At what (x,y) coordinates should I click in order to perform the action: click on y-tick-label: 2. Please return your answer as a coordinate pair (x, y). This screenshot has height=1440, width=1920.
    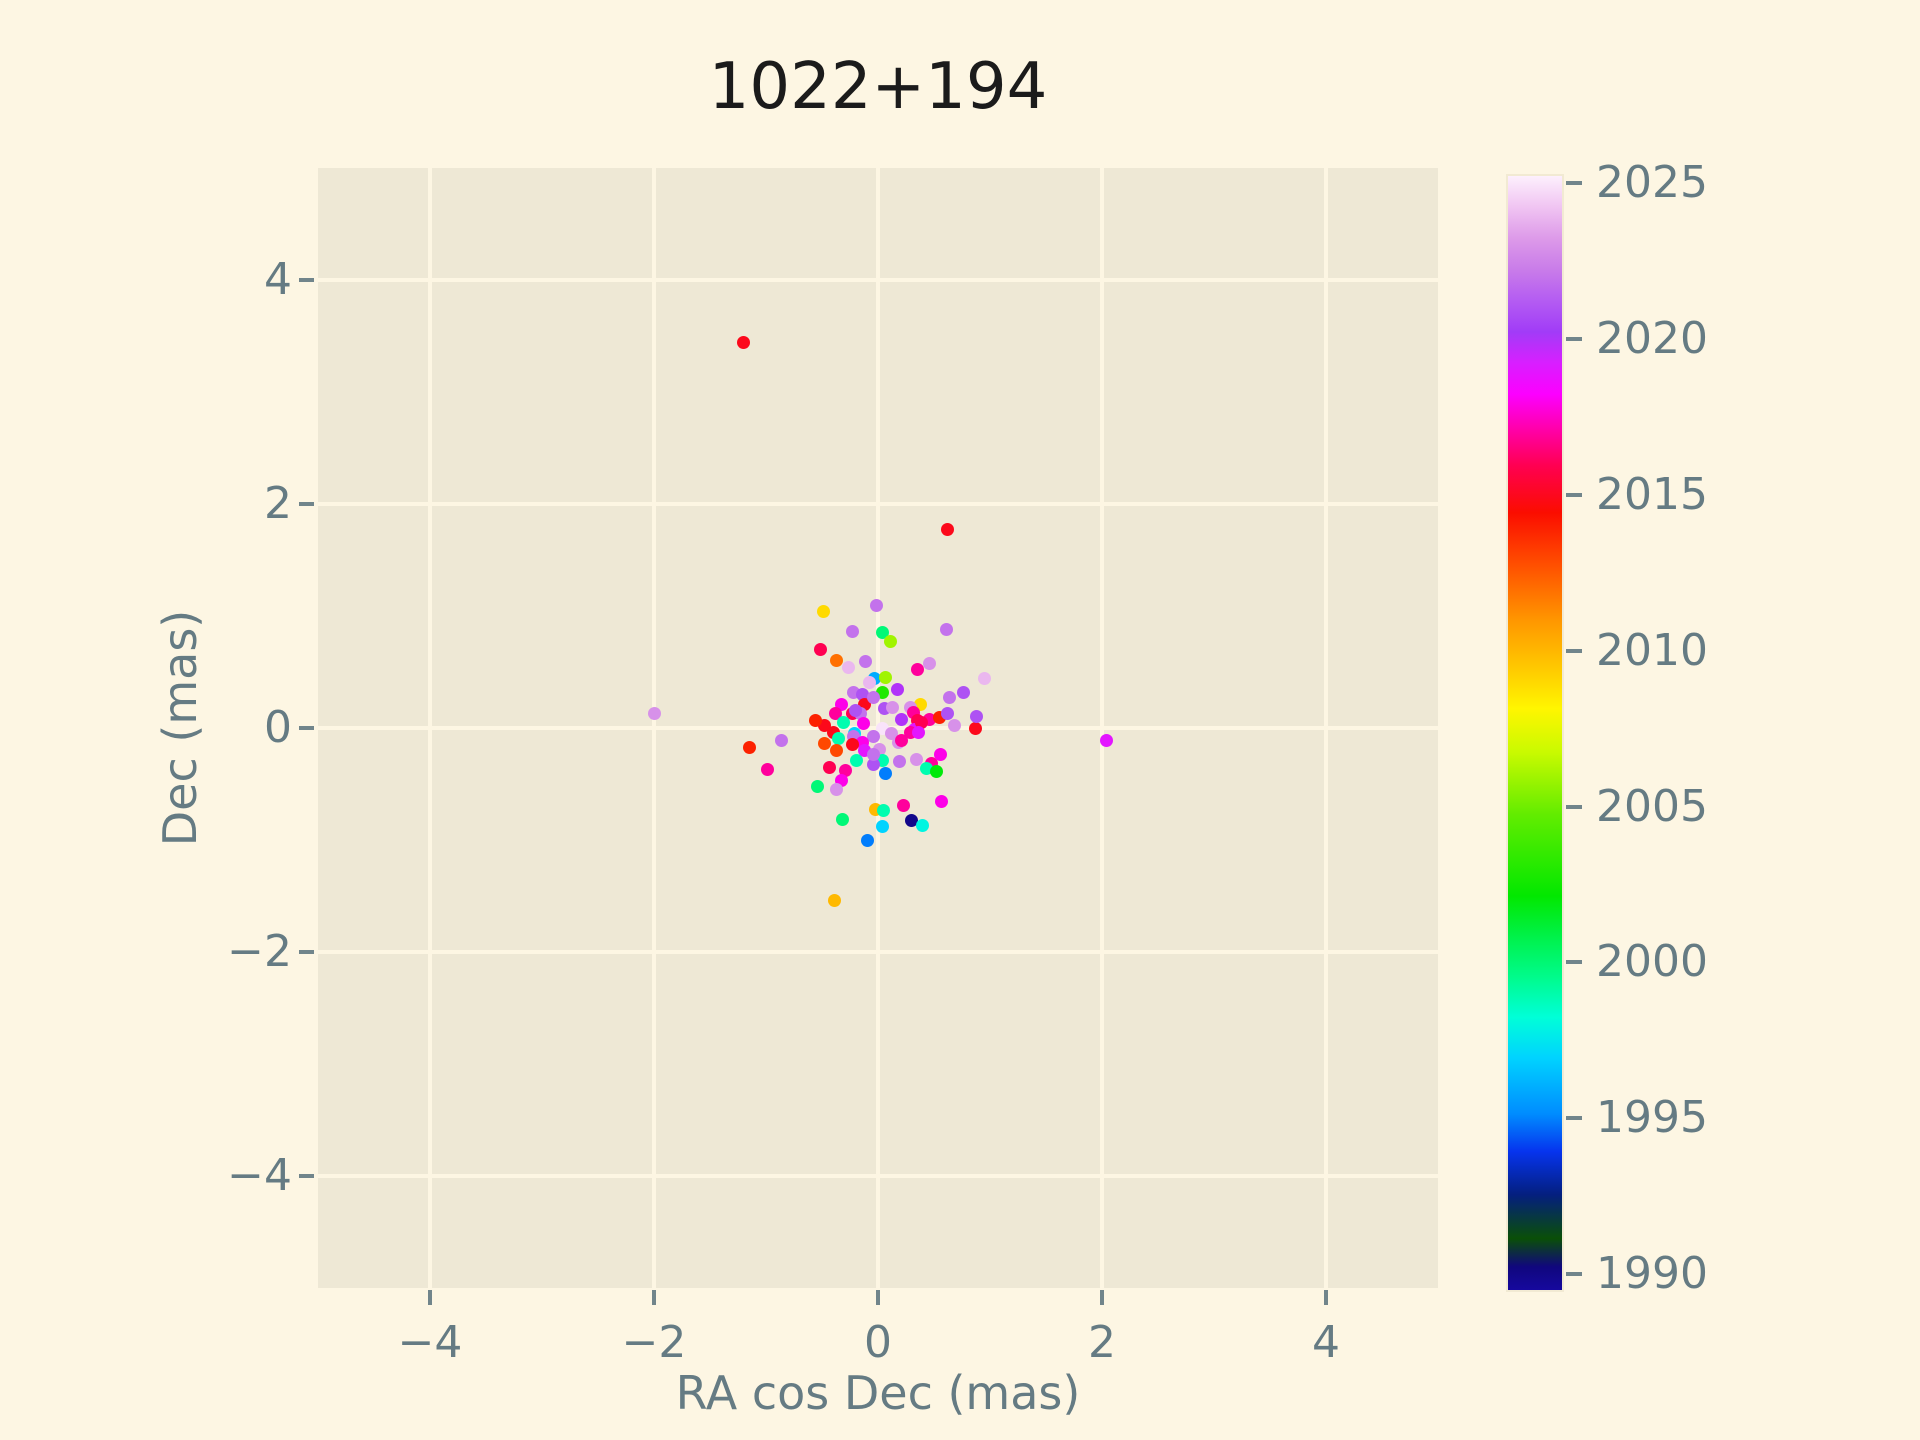
    Looking at the image, I should click on (278, 503).